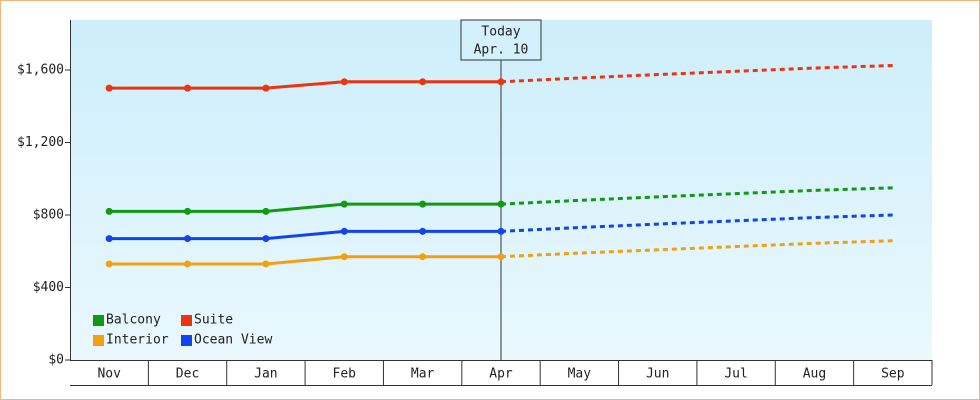  Describe the element at coordinates (109, 374) in the screenshot. I see `x-tick-label: Nov` at that location.